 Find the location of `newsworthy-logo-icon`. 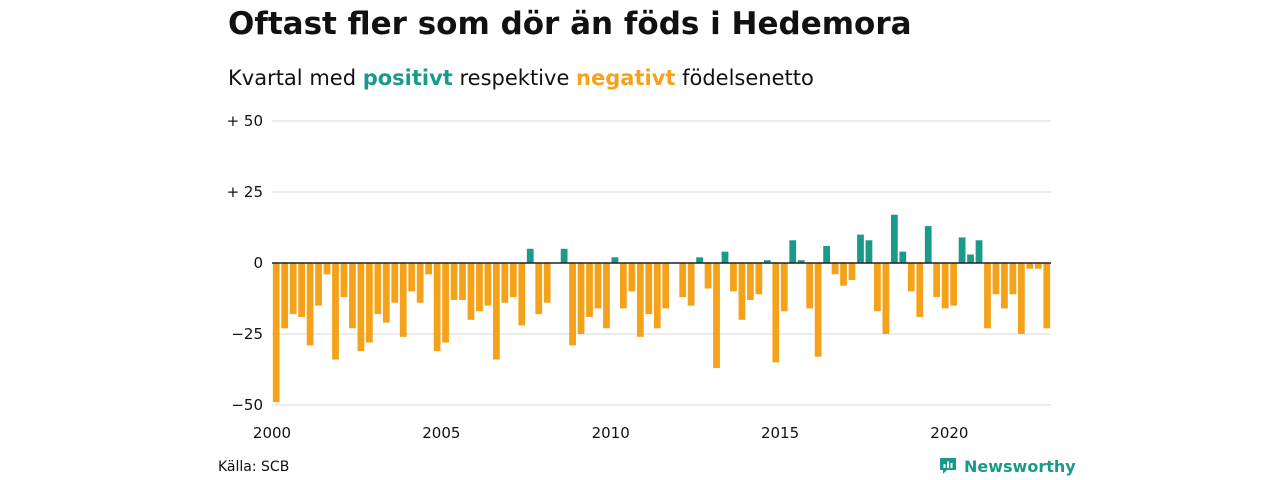

newsworthy-logo-icon is located at coordinates (948, 466).